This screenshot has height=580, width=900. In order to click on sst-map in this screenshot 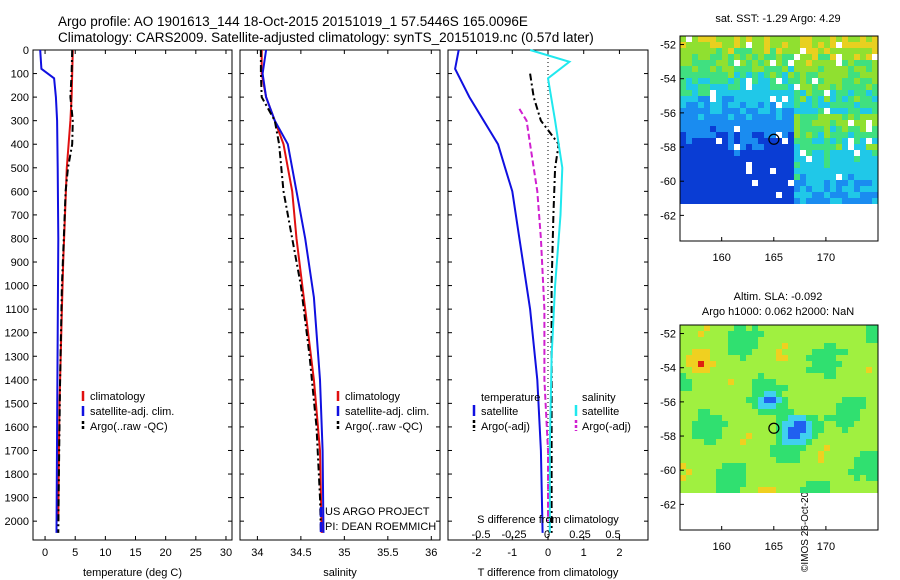, I will do `click(779, 120)`.